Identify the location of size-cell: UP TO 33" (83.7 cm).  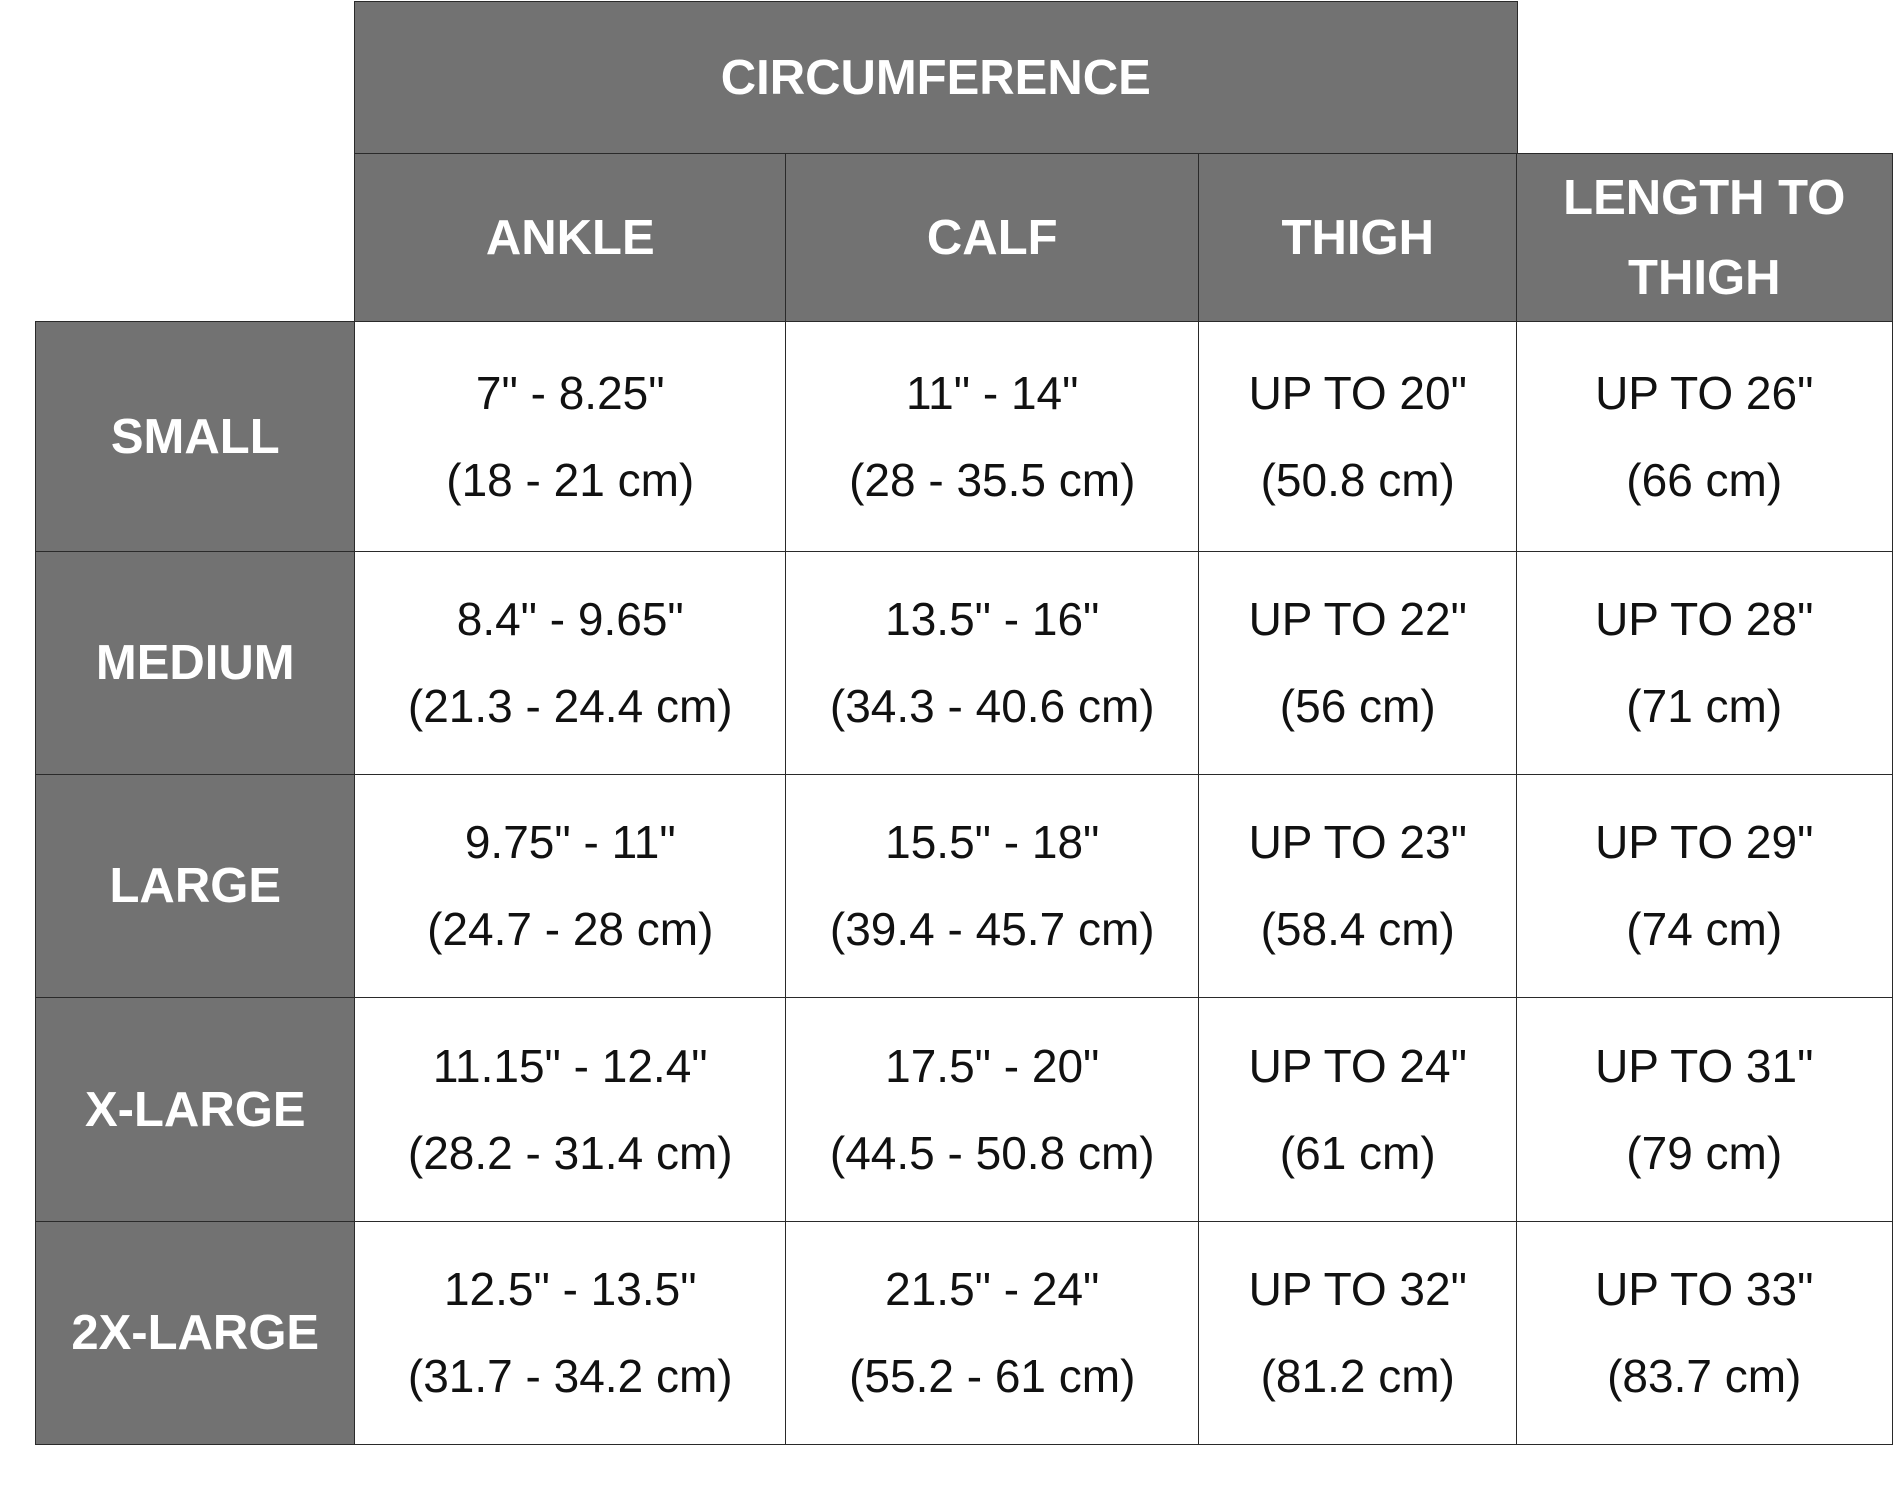
(1704, 1333).